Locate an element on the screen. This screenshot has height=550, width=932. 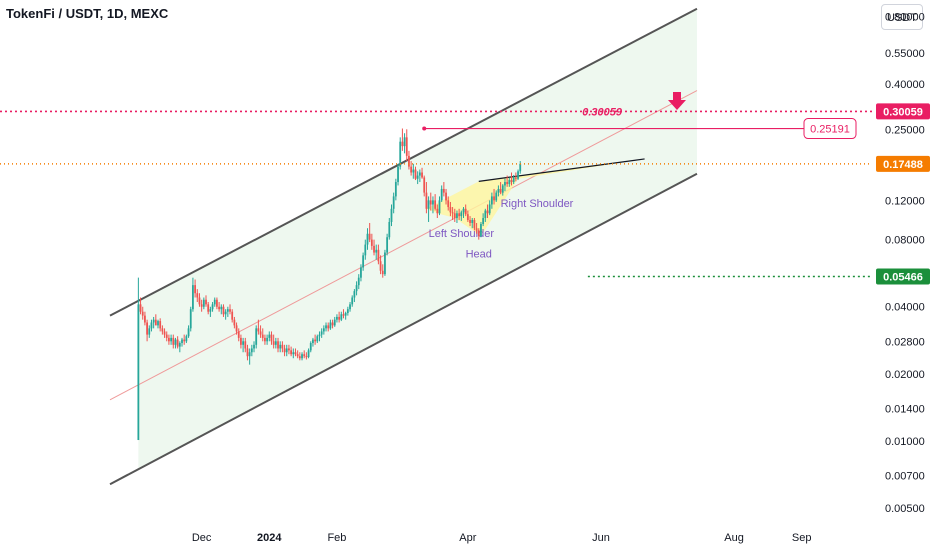
target-annotation: 0.30059 is located at coordinates (602, 112).